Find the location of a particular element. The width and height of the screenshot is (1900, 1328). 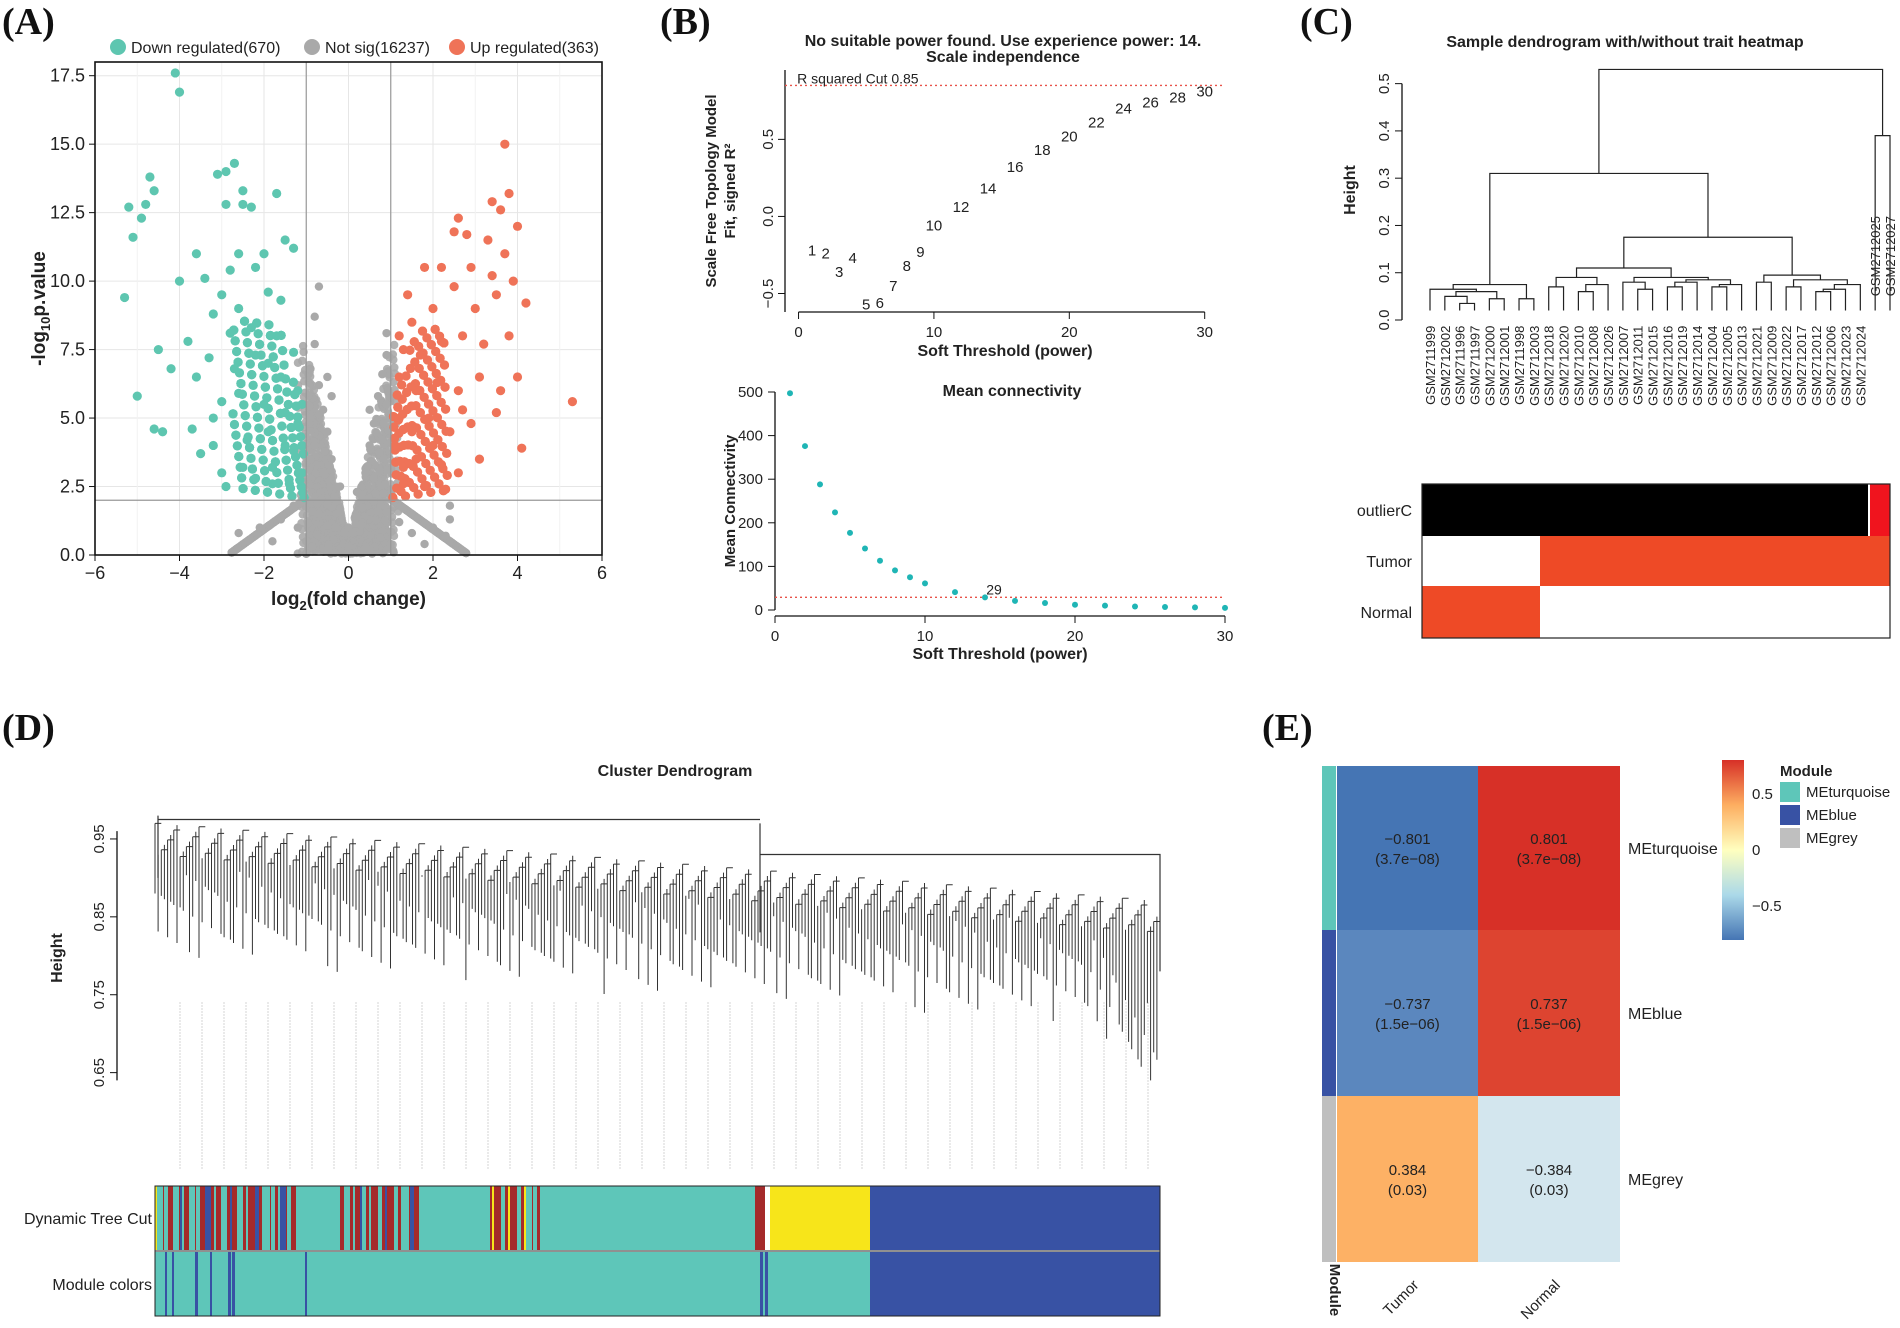

y-tick-label: 500 is located at coordinates (750, 392).